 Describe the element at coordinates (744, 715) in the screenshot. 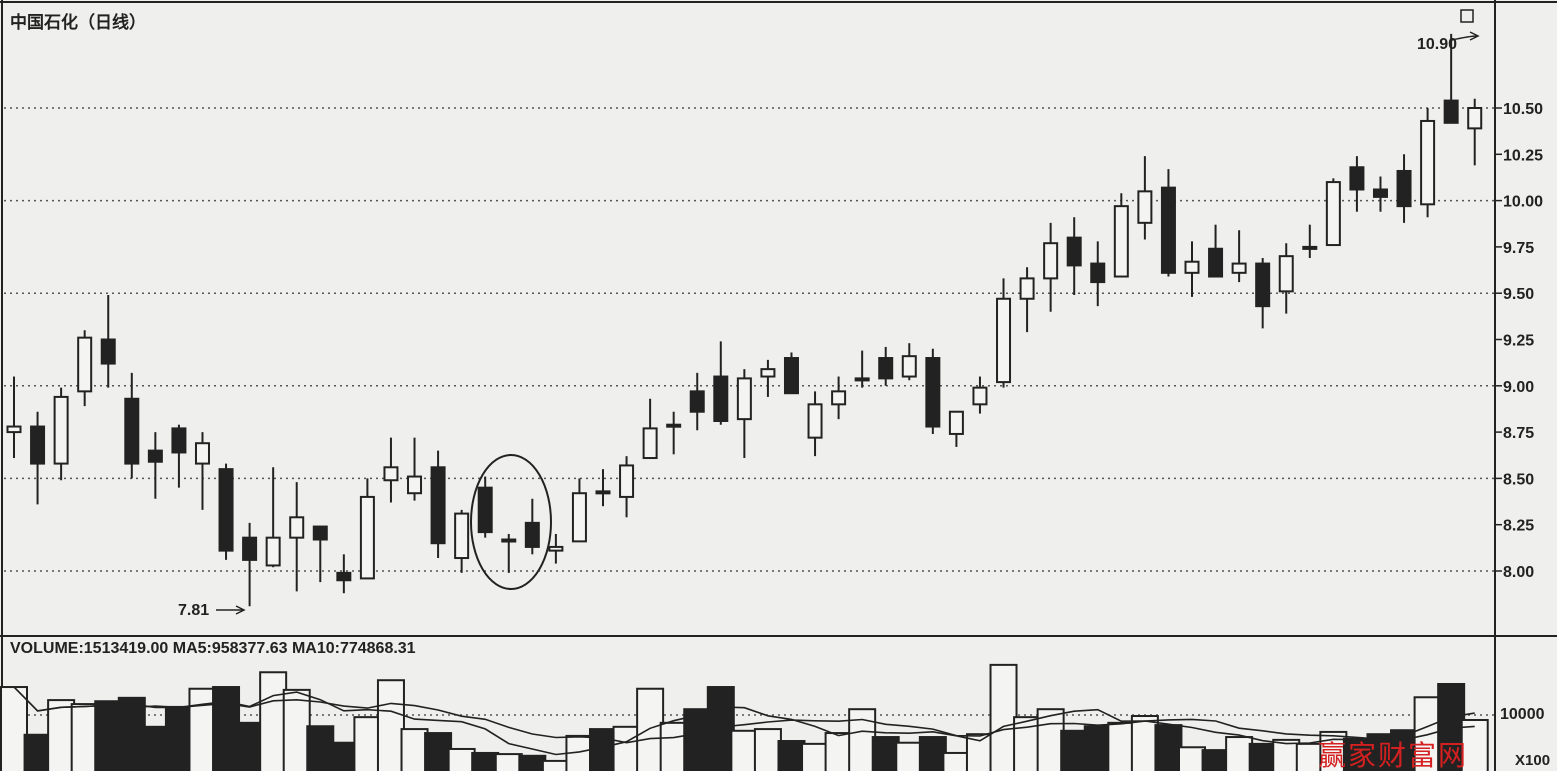

I see `volume-ma10-line` at that location.